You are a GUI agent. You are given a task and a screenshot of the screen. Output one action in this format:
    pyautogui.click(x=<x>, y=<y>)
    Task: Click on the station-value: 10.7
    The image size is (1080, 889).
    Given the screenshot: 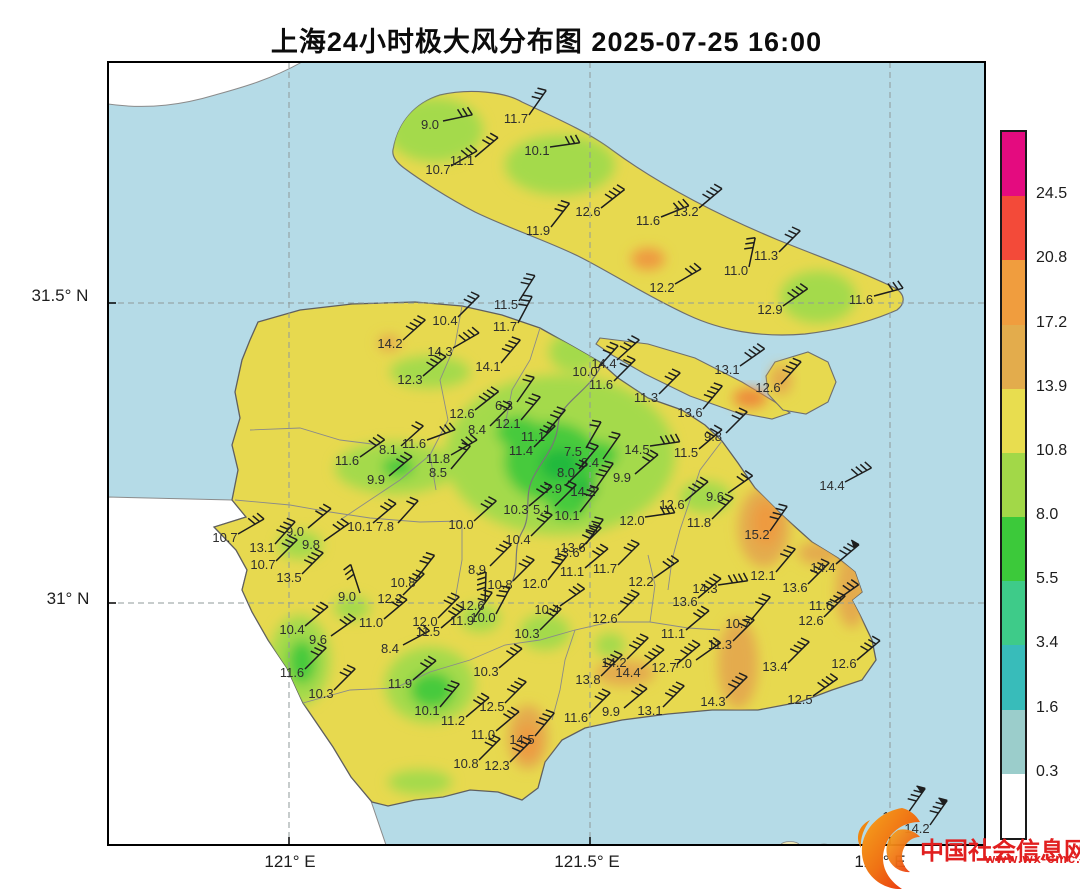 What is the action you would take?
    pyautogui.click(x=437, y=169)
    